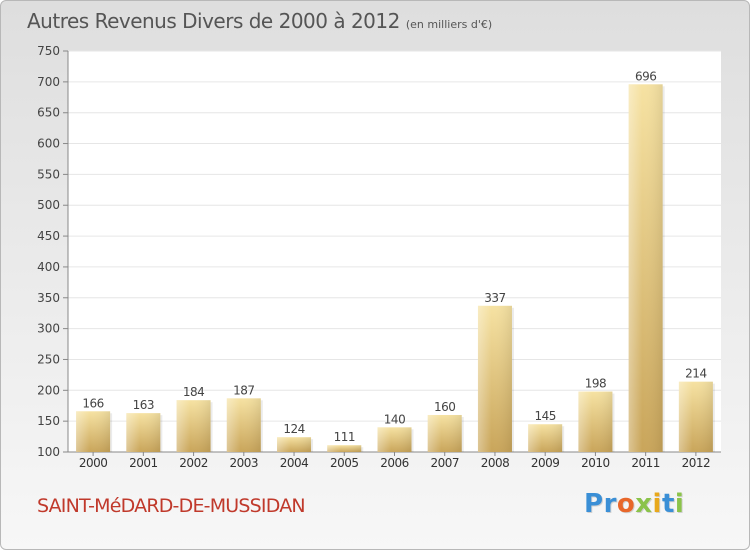  I want to click on x-tick-label: 2003, so click(244, 463).